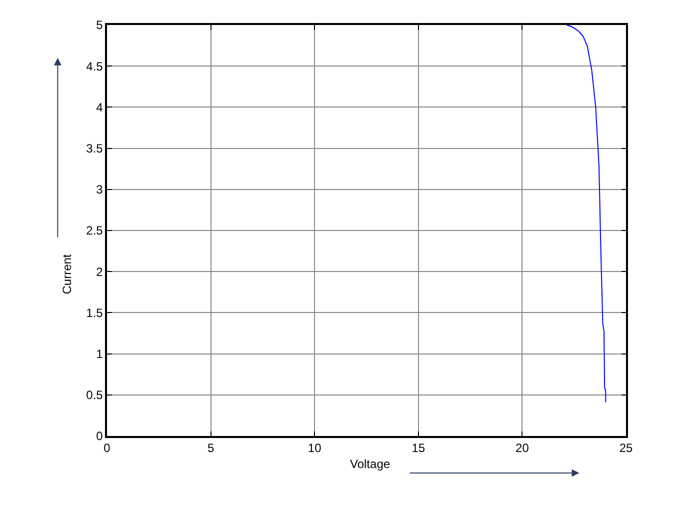 The width and height of the screenshot is (689, 506). Describe the element at coordinates (626, 448) in the screenshot. I see `x-tick-label: 25` at that location.